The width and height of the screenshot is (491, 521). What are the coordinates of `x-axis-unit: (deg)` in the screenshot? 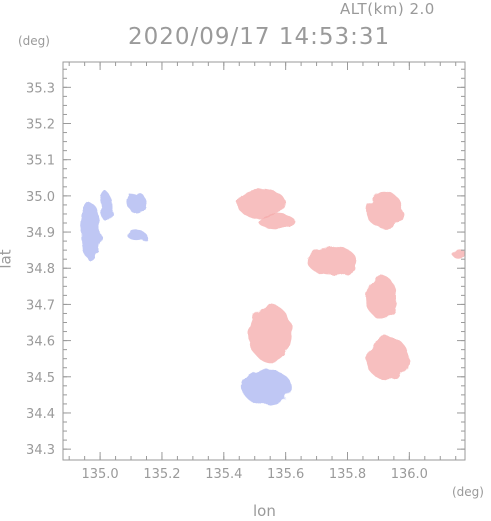 It's located at (468, 492).